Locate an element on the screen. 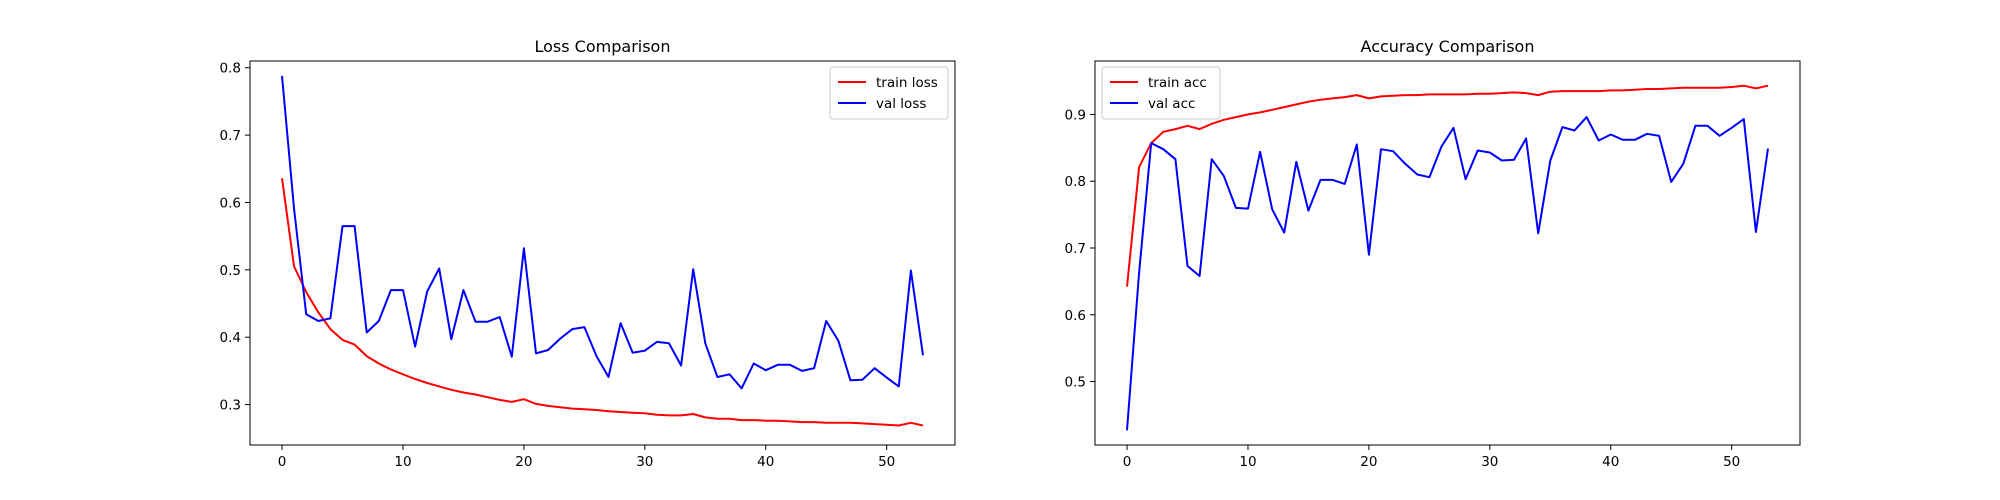 The image size is (2000, 500). loss-x-tick-label: 50 is located at coordinates (886, 462).